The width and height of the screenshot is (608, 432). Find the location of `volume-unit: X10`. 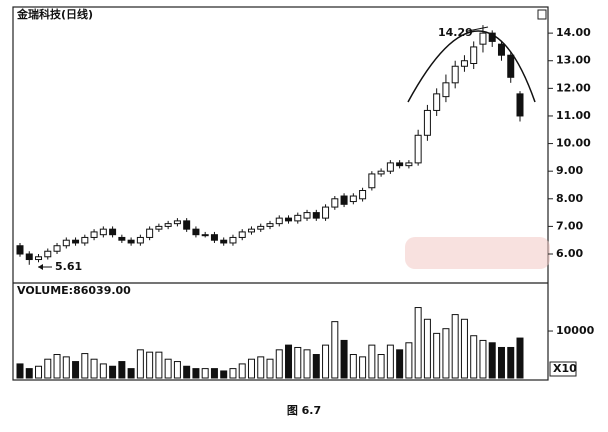

volume-unit: X10 is located at coordinates (565, 368).